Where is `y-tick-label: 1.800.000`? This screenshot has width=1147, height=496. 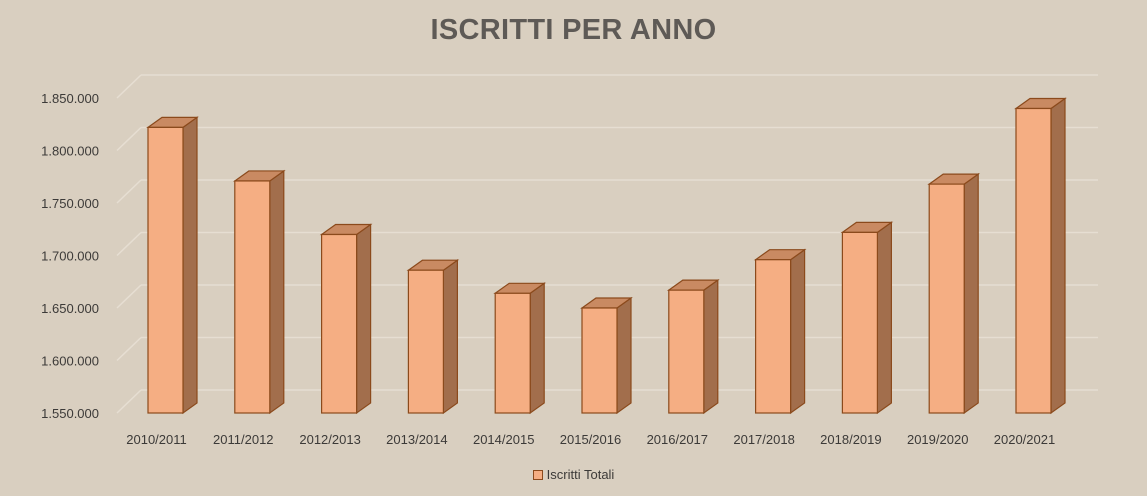
y-tick-label: 1.800.000 is located at coordinates (70, 151).